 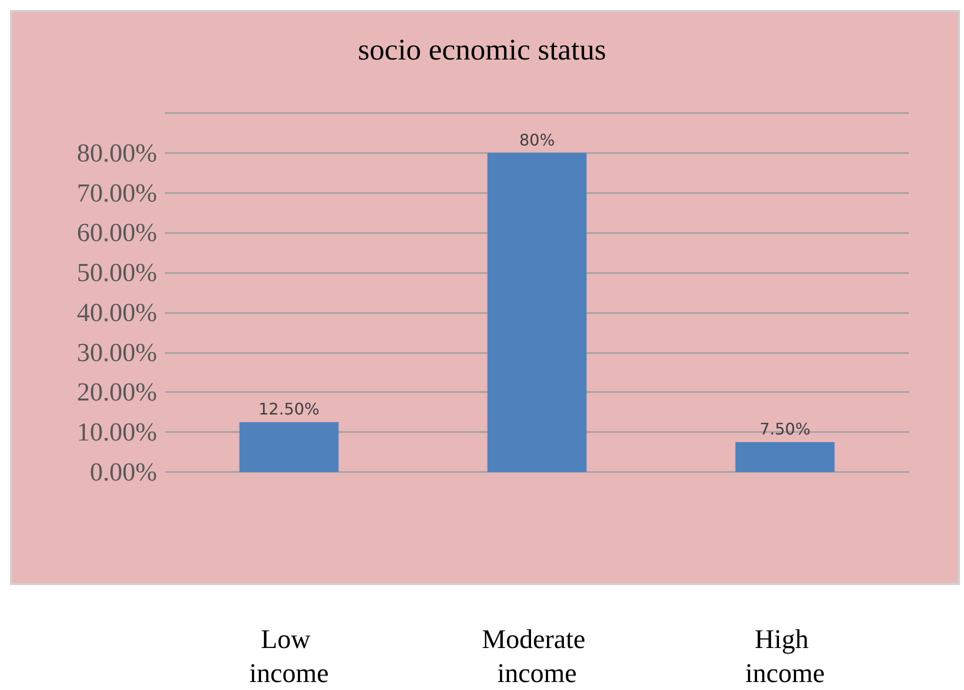 I want to click on y-tick-label: 0.00%, so click(x=123, y=472).